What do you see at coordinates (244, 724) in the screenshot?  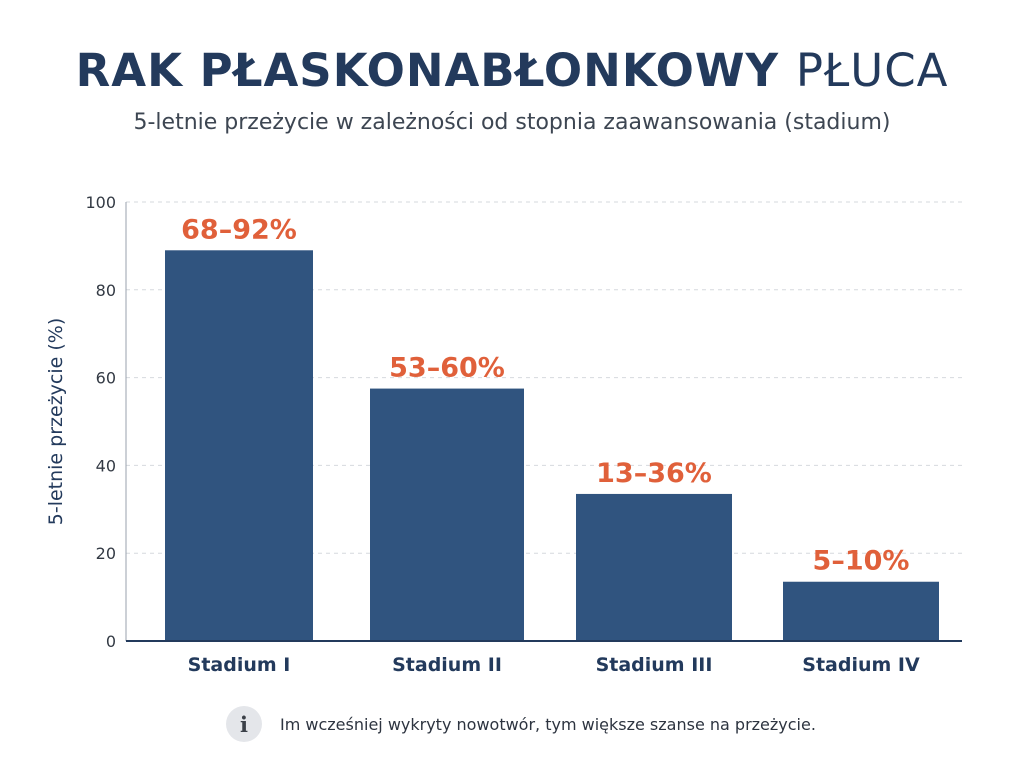 I see `info-icon: i` at bounding box center [244, 724].